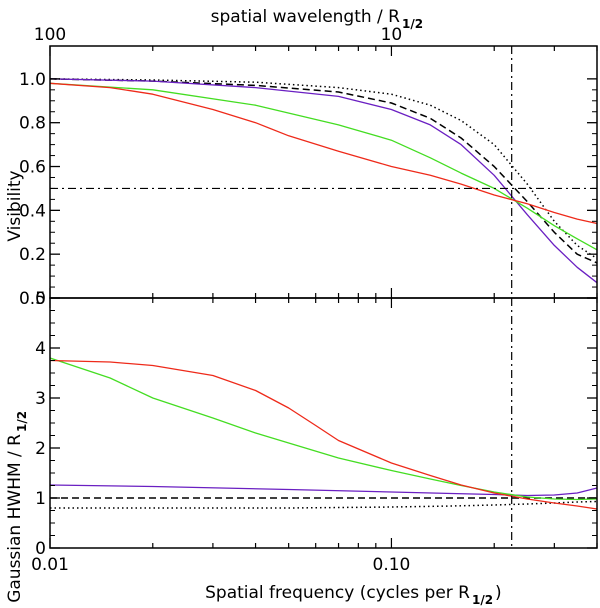 The image size is (600, 608). What do you see at coordinates (22, 421) in the screenshot?
I see `bottom-y-axis-title-subscript: 1/2` at bounding box center [22, 421].